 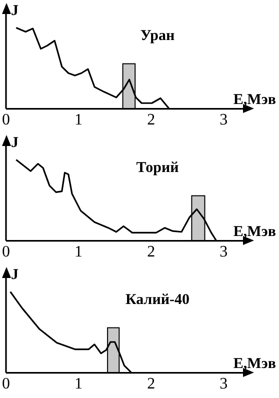 I want to click on chart-title: Калий-40, so click(x=157, y=300).